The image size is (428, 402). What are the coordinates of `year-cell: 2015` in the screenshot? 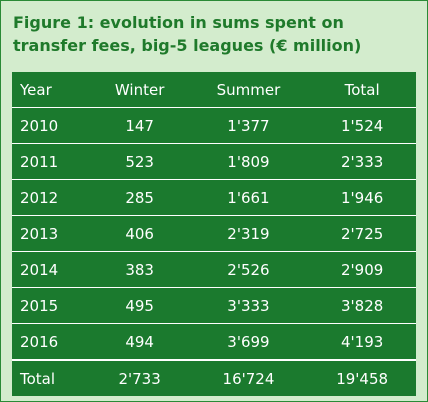 It's located at (51, 305).